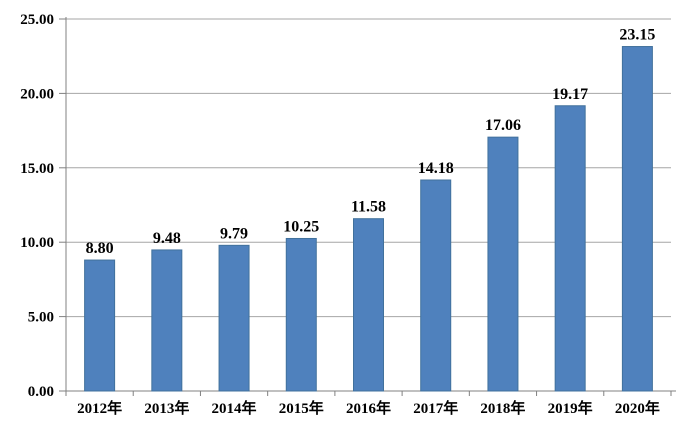  I want to click on x-axis-category-label: 2019年, so click(570, 408).